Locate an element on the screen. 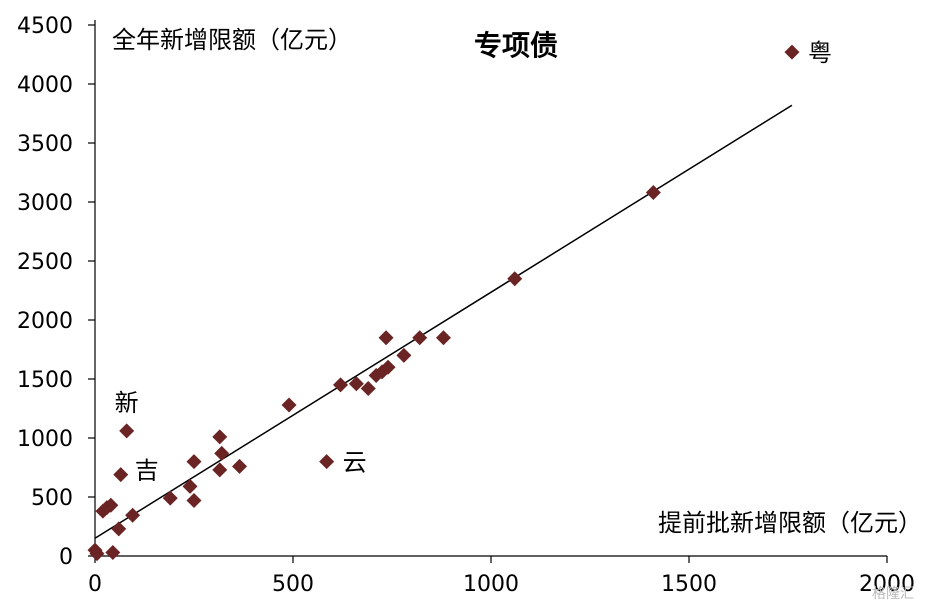 This screenshot has width=934, height=609. x-tick-label: 500 is located at coordinates (293, 584).